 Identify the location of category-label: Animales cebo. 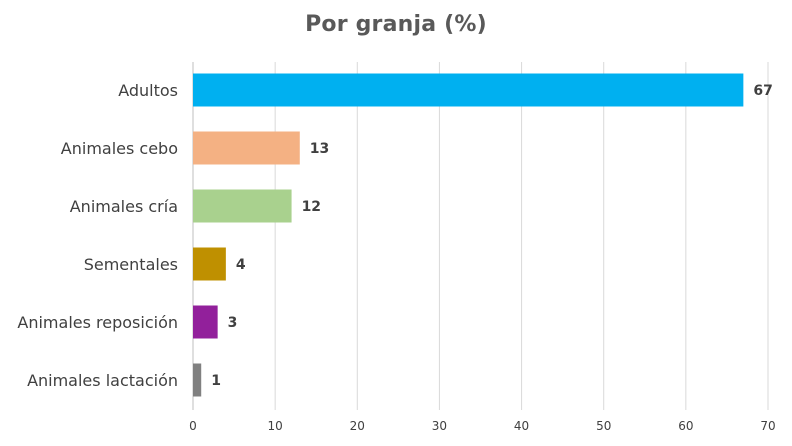
(119, 148).